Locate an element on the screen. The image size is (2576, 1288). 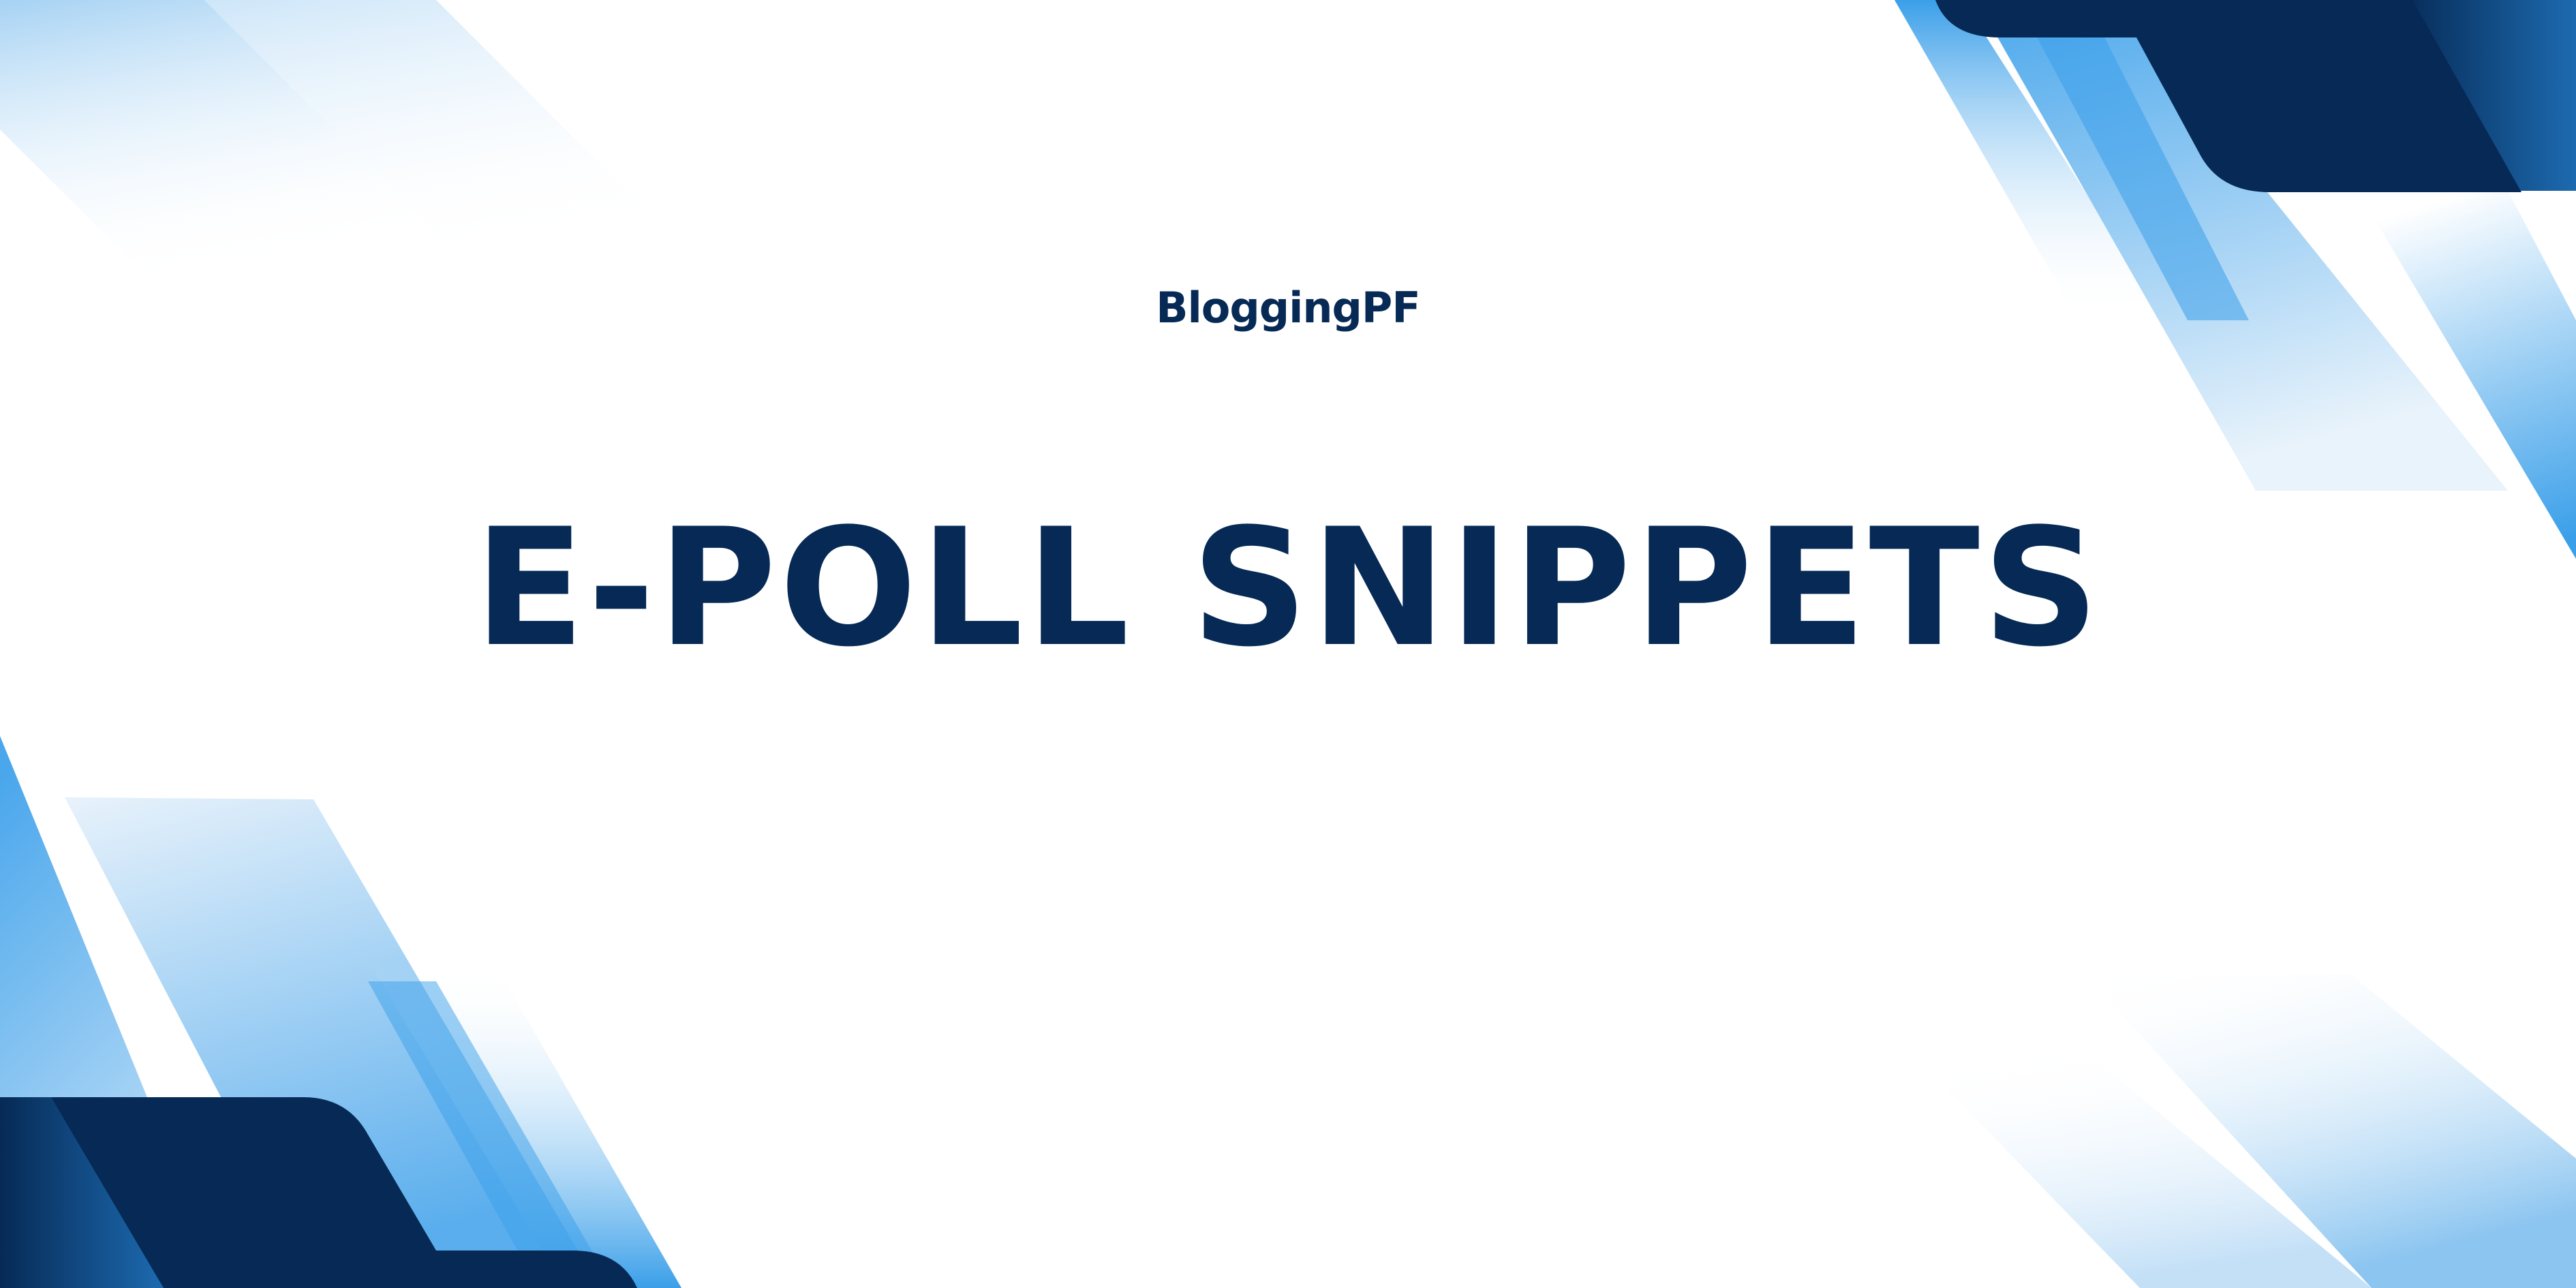
bottom-left-navy-block is located at coordinates (344, 1192).